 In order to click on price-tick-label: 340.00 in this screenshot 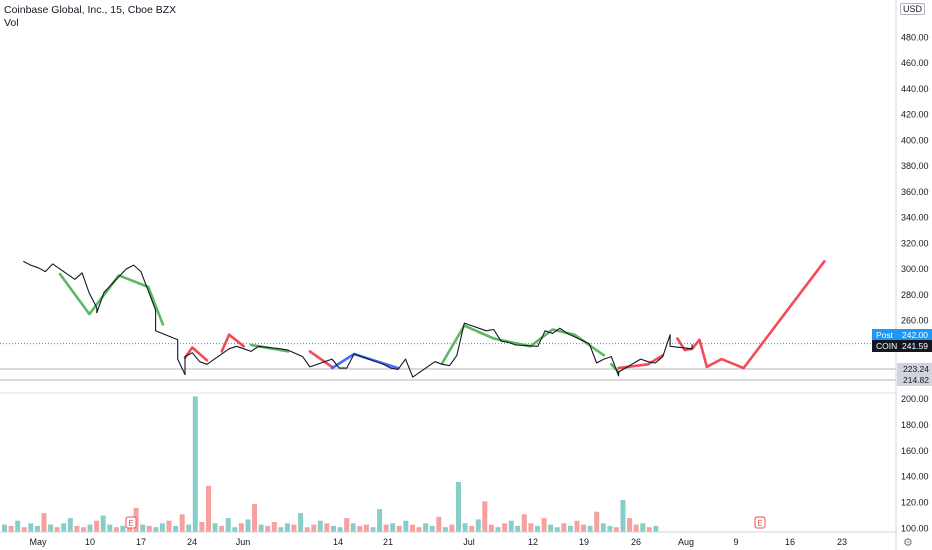, I will do `click(915, 218)`.